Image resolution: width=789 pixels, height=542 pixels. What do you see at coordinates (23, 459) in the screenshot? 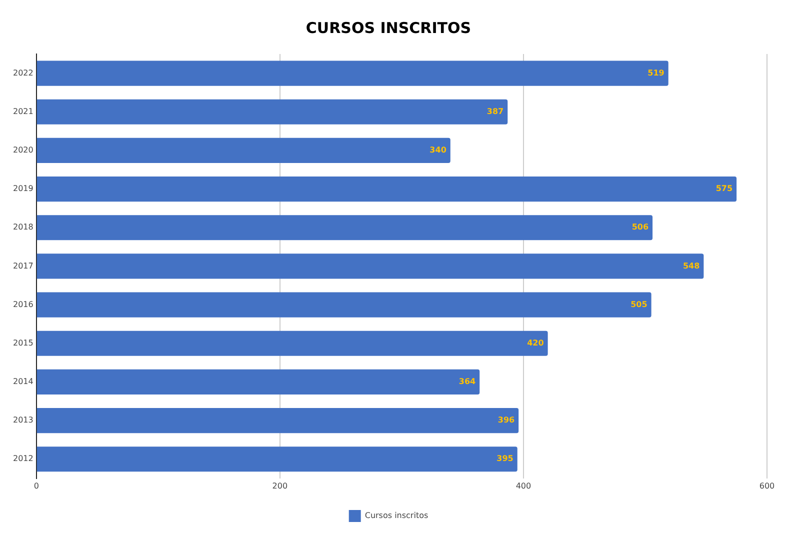
I see `y-tick-label: 2012` at bounding box center [23, 459].